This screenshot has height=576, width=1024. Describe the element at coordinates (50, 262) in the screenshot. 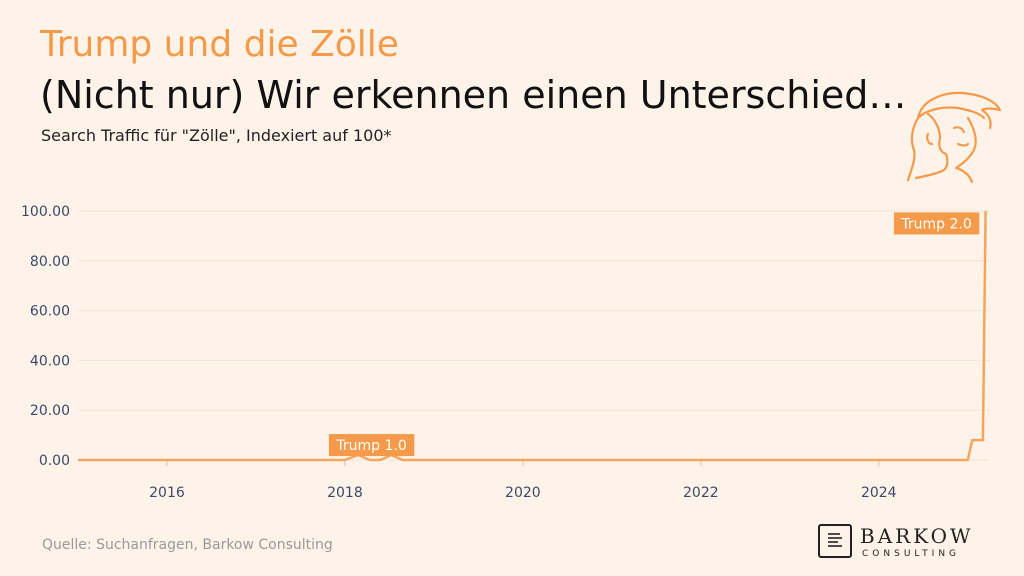

I see `y-tick-label: 80.00` at that location.